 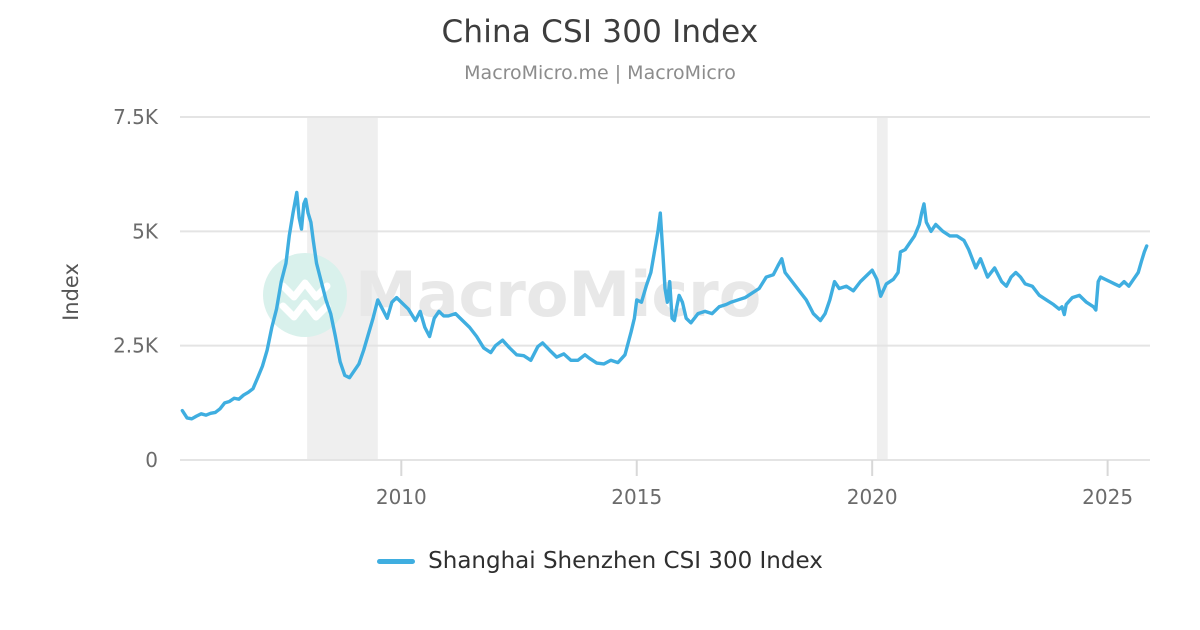 What do you see at coordinates (151, 460) in the screenshot?
I see `y-tick-label: 0` at bounding box center [151, 460].